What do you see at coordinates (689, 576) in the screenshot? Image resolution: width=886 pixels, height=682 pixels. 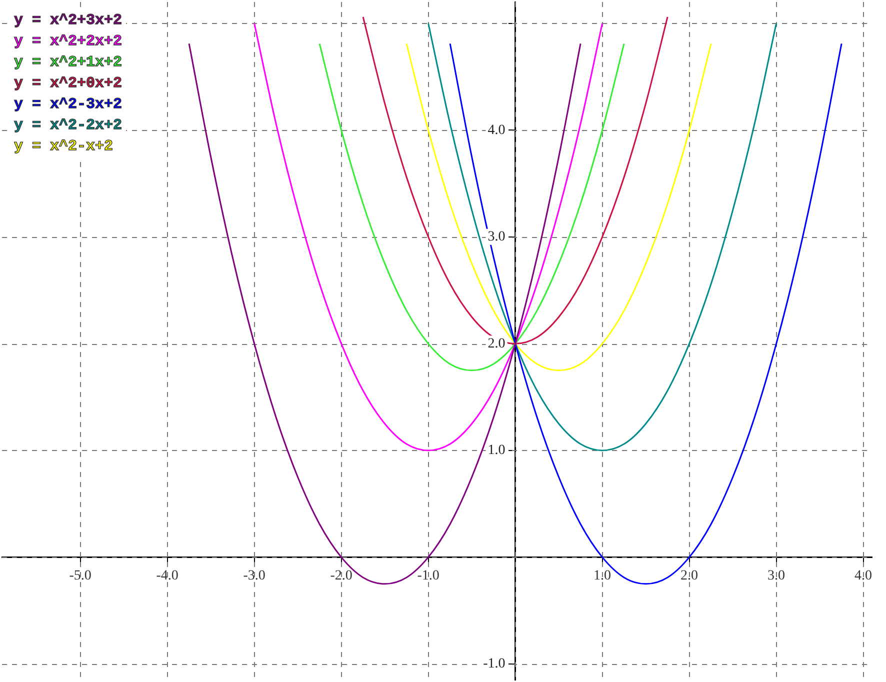 I see `x-tick-label: 2.0` at bounding box center [689, 576].